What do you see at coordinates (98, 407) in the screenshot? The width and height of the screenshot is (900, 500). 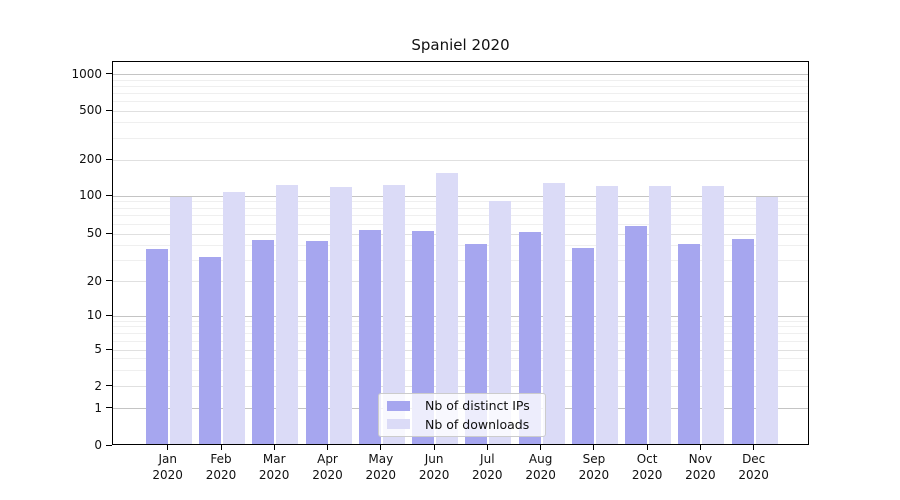 I see `y-tick-label: 1` at bounding box center [98, 407].